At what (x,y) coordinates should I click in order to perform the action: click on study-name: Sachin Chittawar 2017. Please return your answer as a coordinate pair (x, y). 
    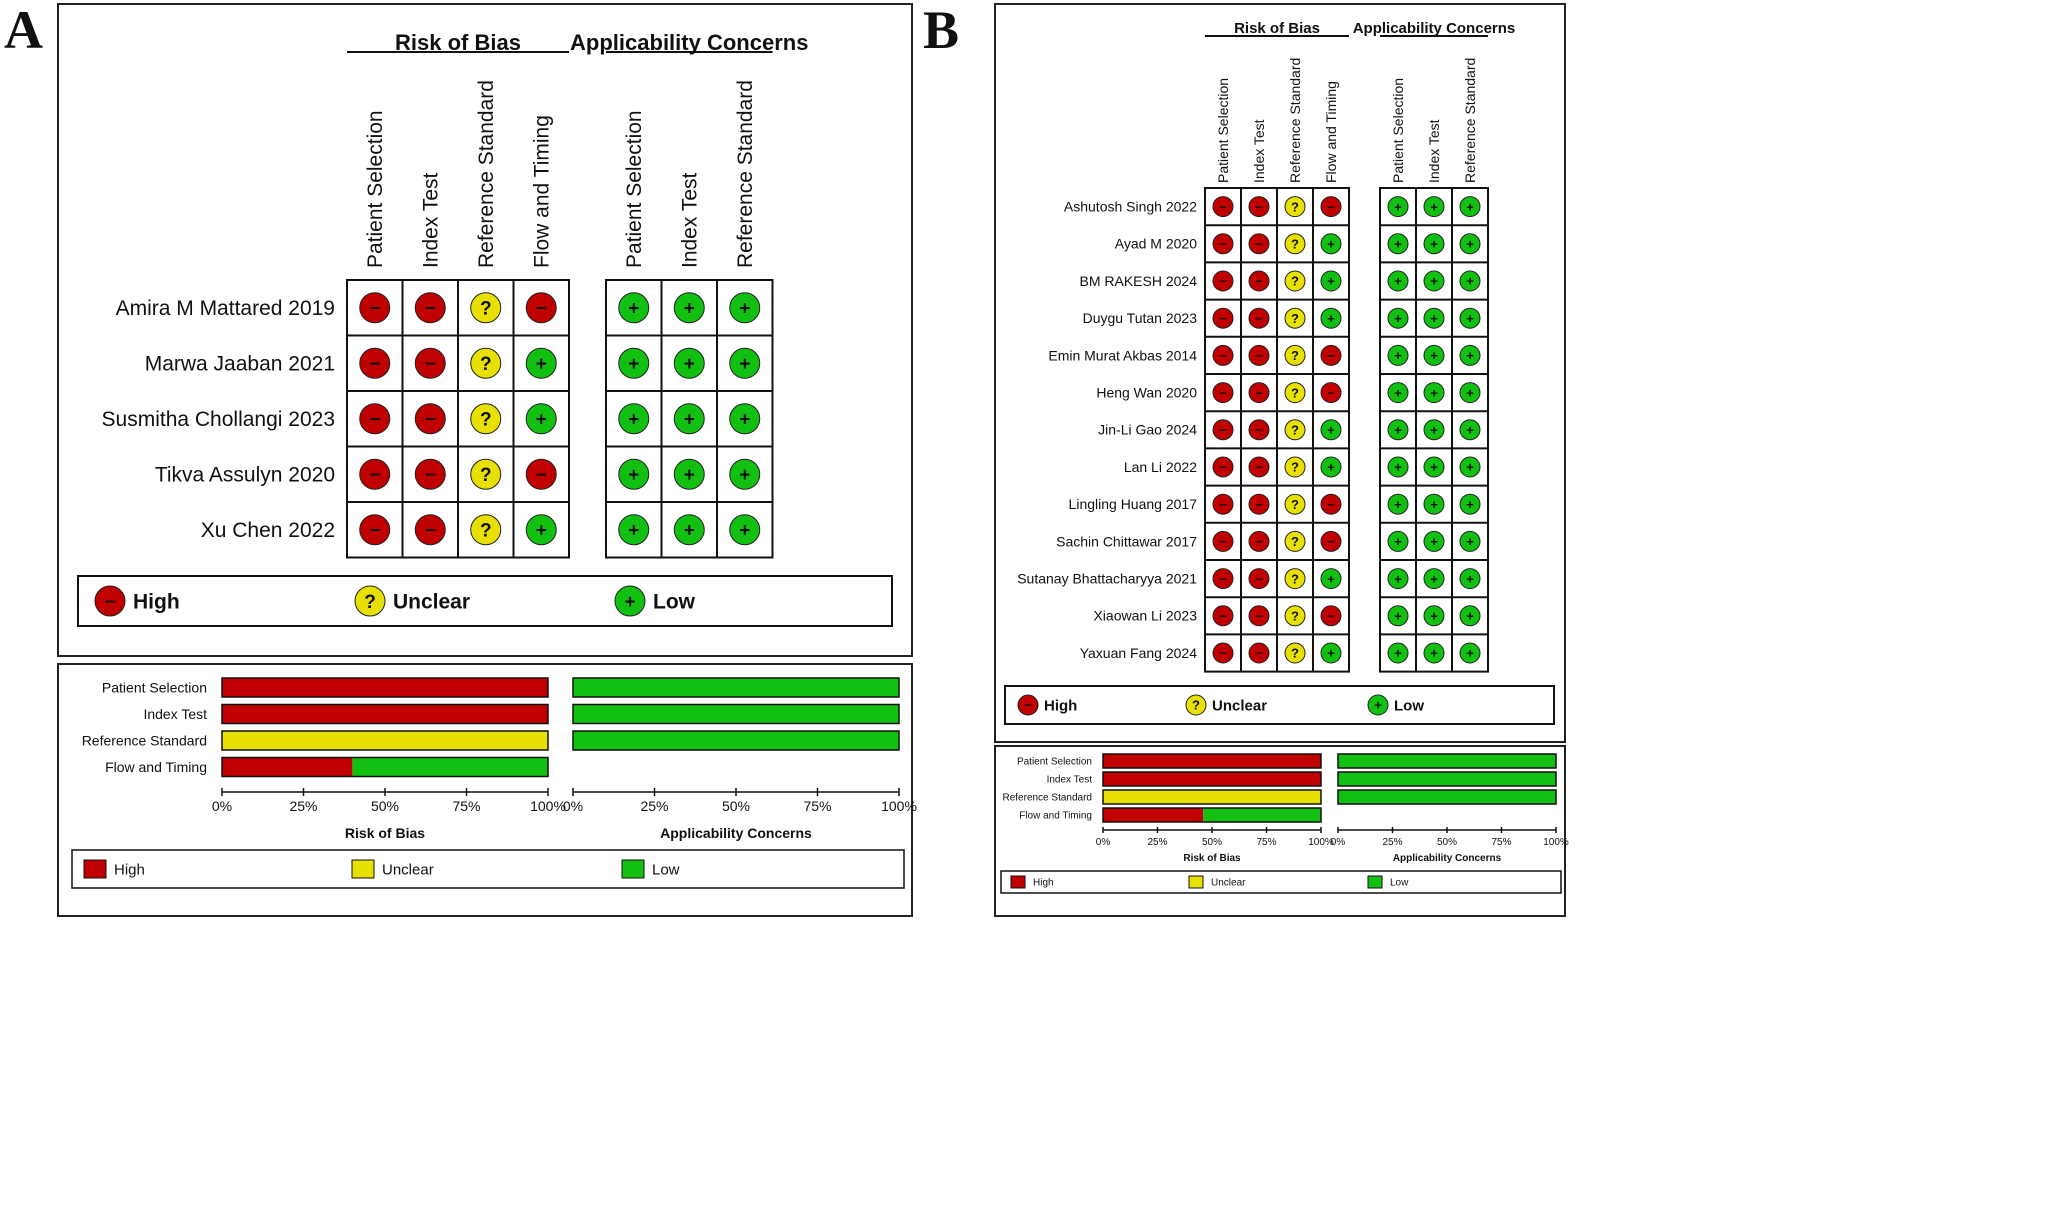
    Looking at the image, I should click on (1126, 541).